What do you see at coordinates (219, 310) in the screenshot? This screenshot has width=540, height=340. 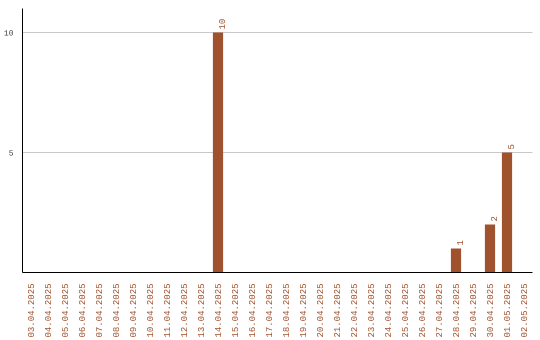 I see `x-tick-label: 14.04.2025` at bounding box center [219, 310].